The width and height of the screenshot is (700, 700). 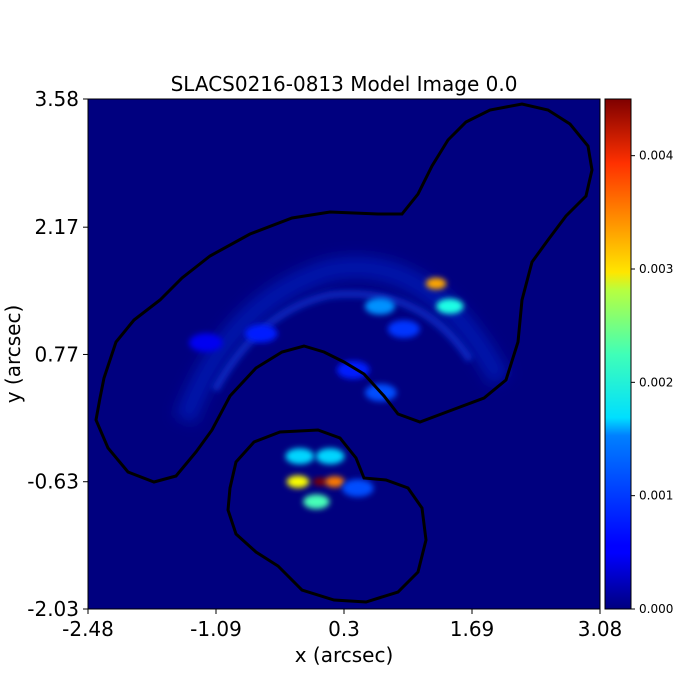 I want to click on chart-title: SLACS0216-0813 Model Image 0.0, so click(x=344, y=84).